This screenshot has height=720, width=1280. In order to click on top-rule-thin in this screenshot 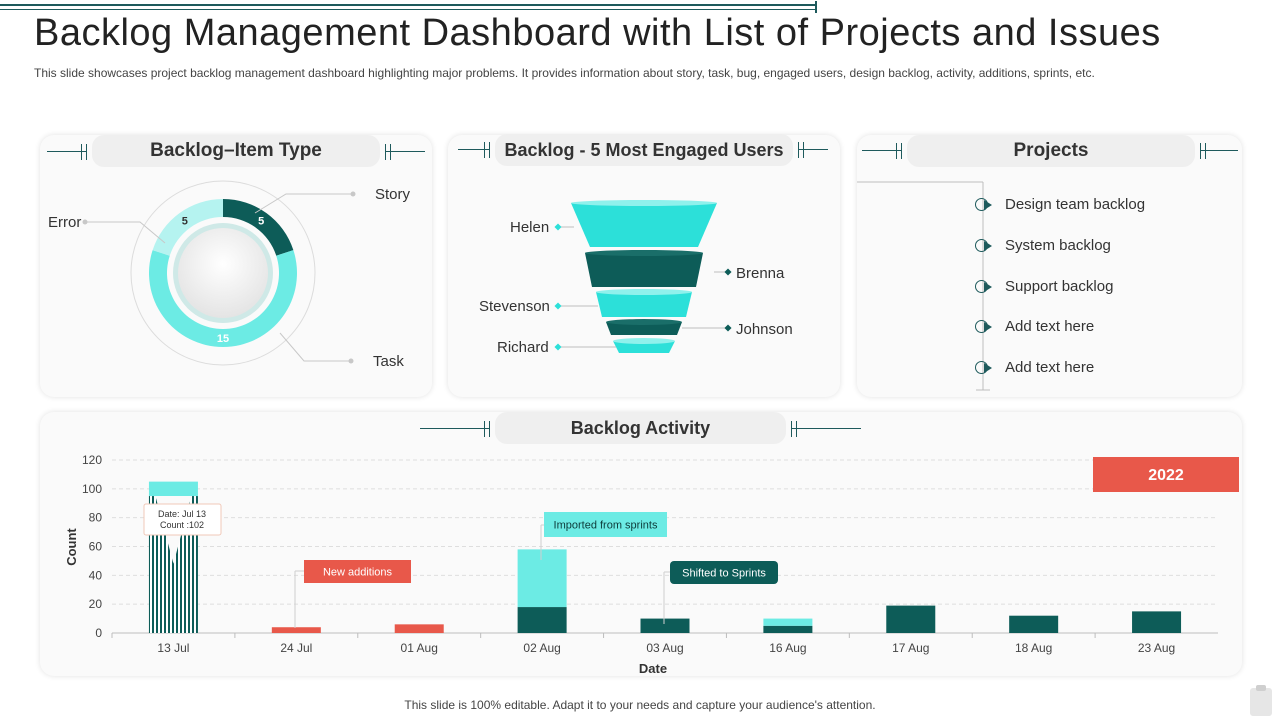, I will do `click(407, 9)`.